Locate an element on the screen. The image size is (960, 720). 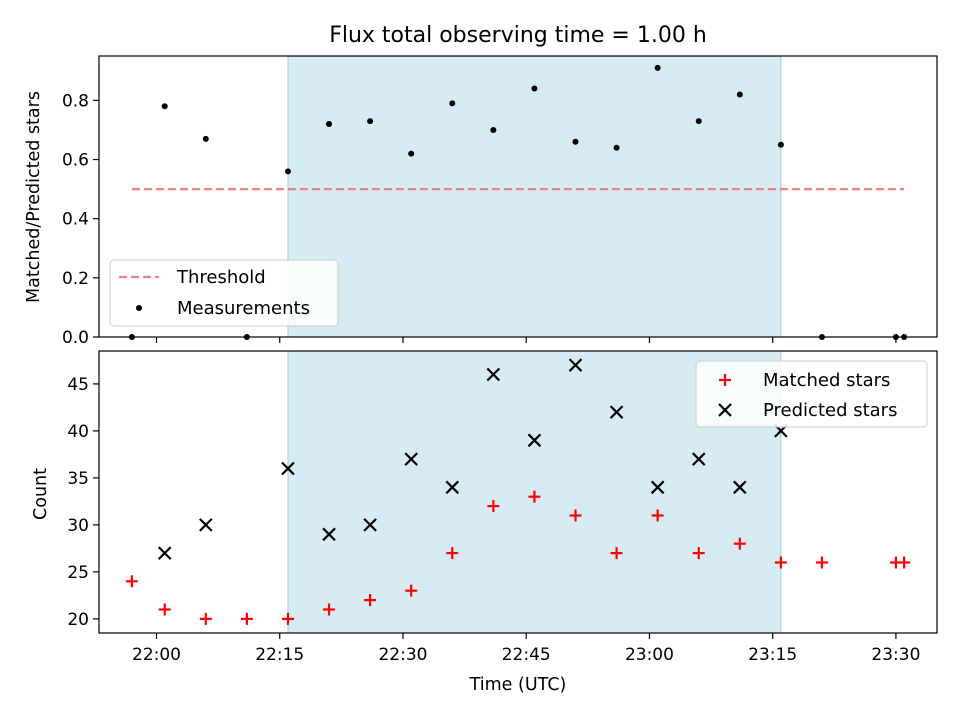
top-y-ticks: 0.0 0.2 0.4 0.6 0.8 is located at coordinates (80, 219).